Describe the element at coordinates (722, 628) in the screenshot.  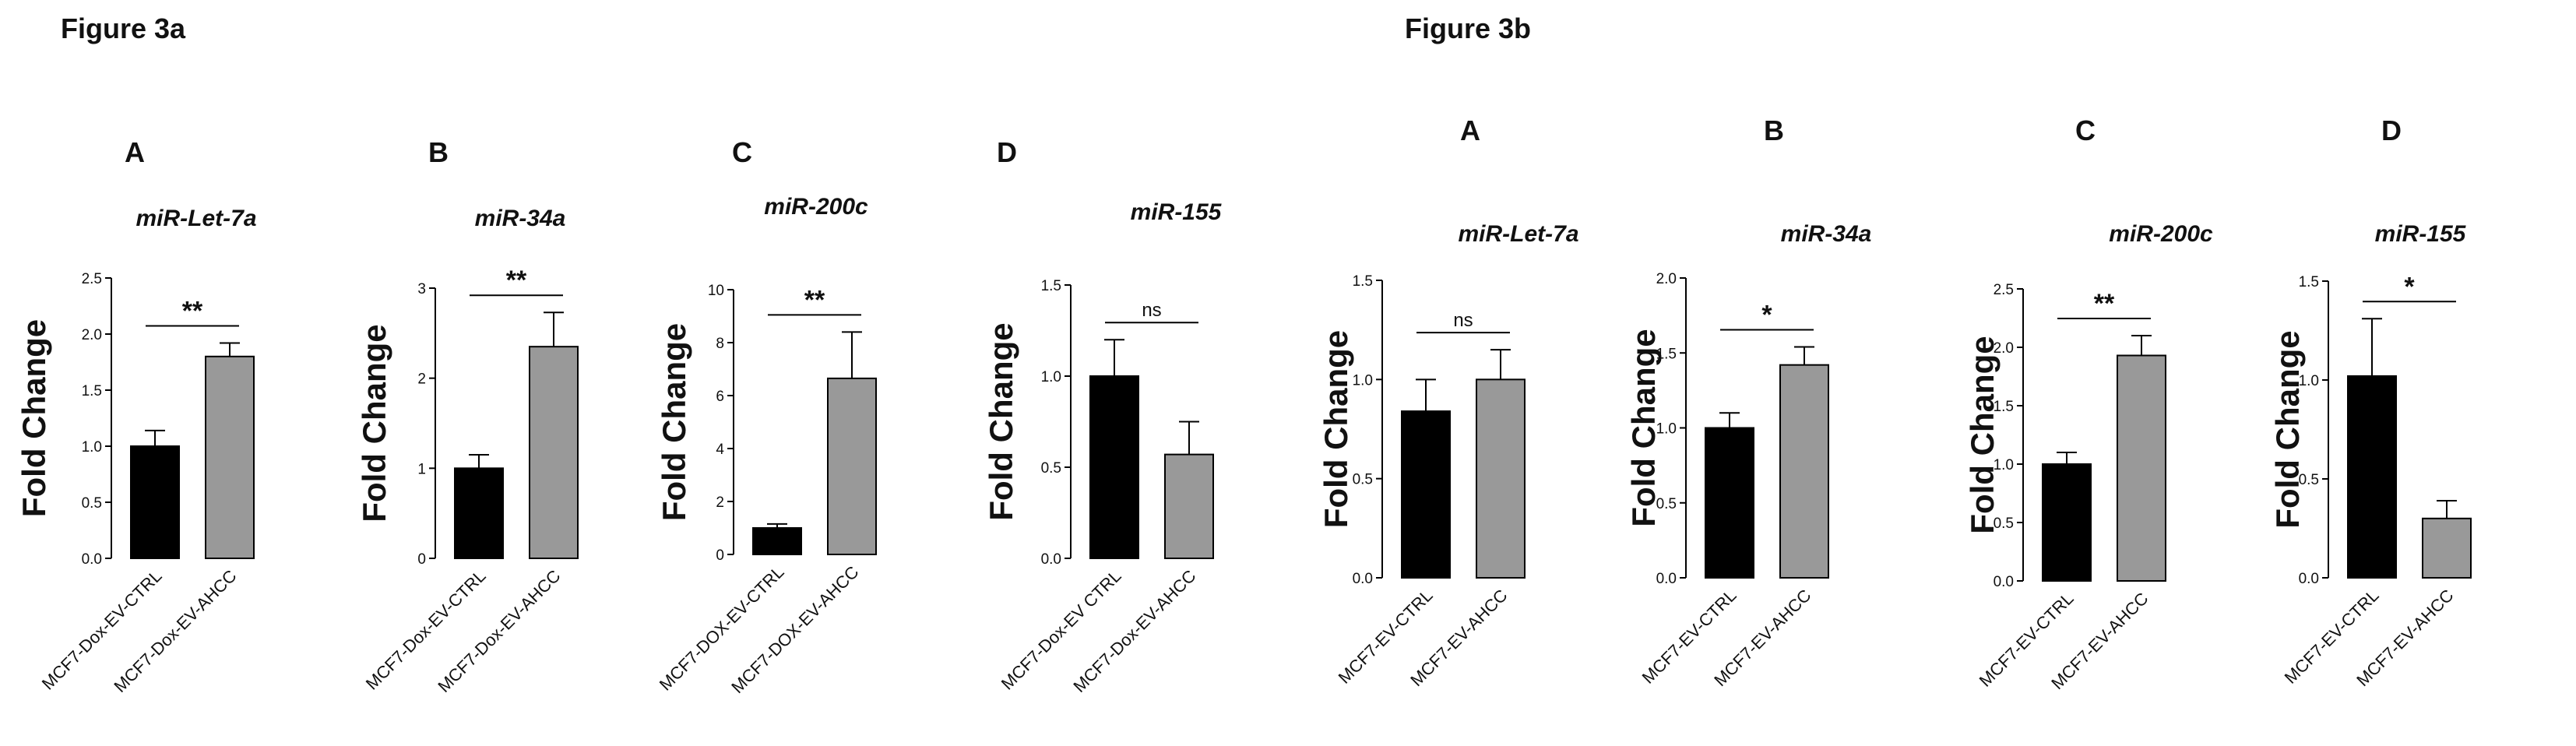
I see `x-category-label: MCF7-DOX-EV-CTRL` at that location.